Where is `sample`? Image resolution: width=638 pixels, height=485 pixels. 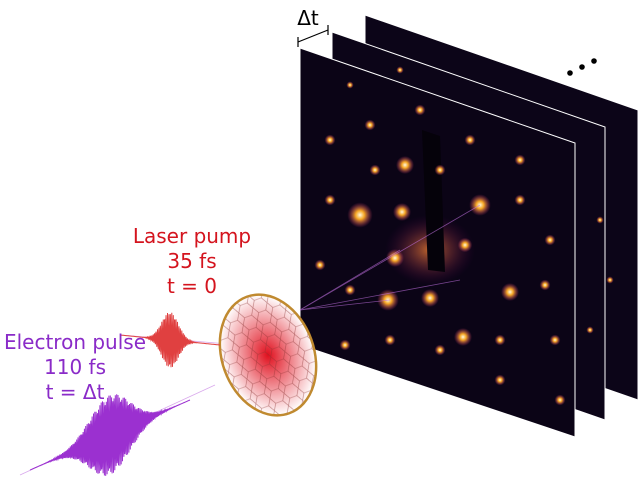 sample is located at coordinates (268, 355).